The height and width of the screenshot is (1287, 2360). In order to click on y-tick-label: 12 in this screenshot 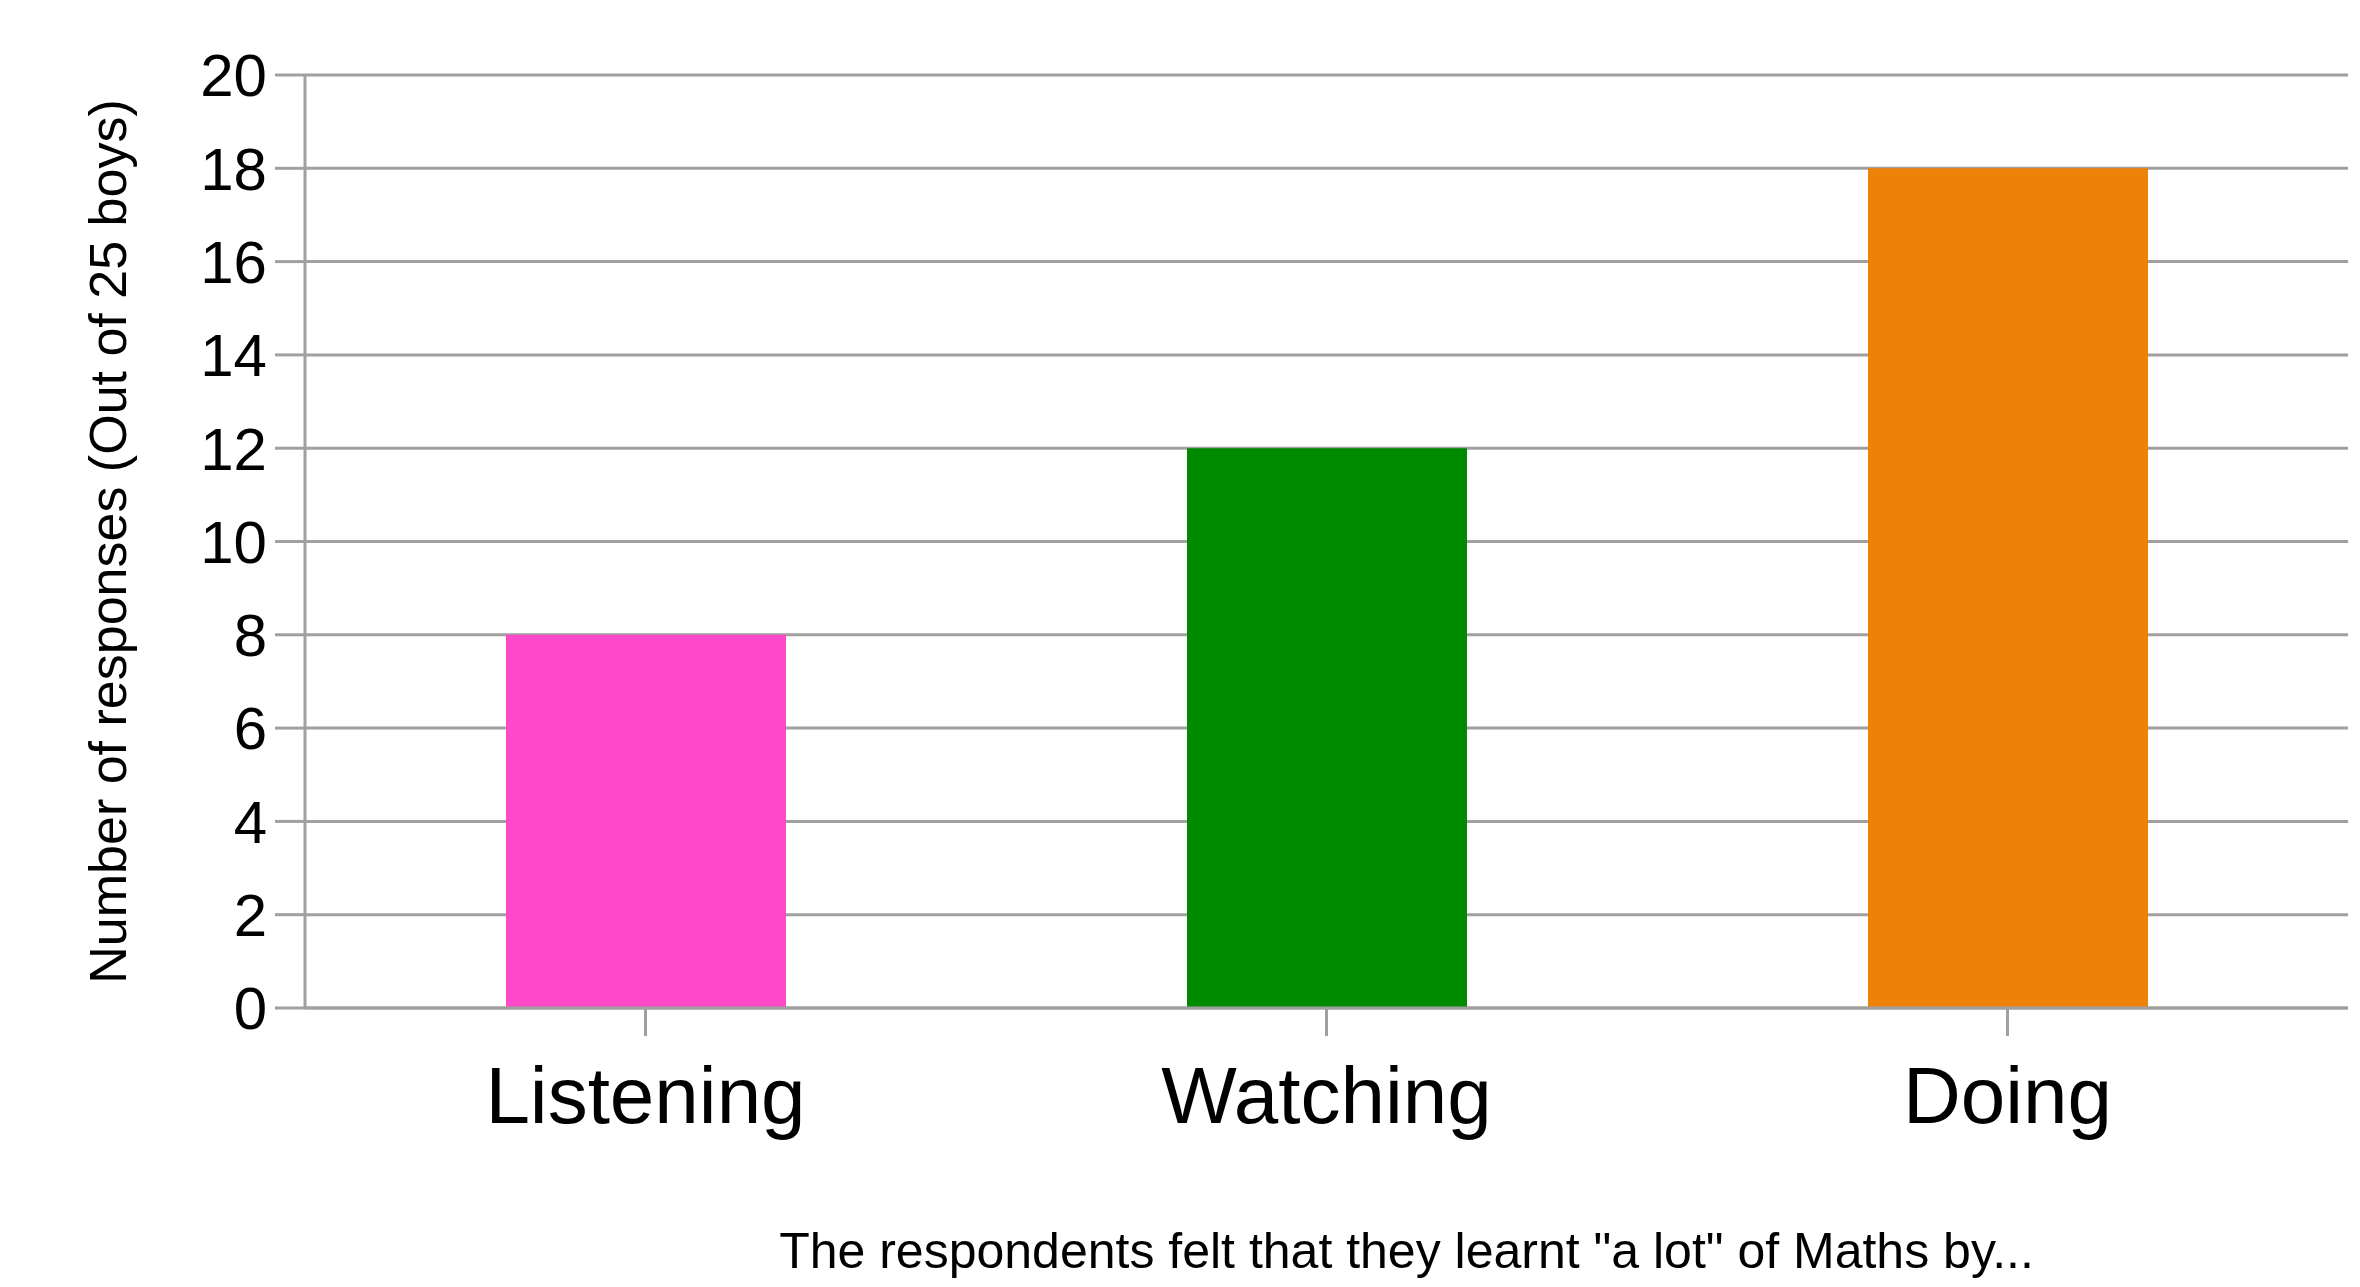, I will do `click(233, 449)`.